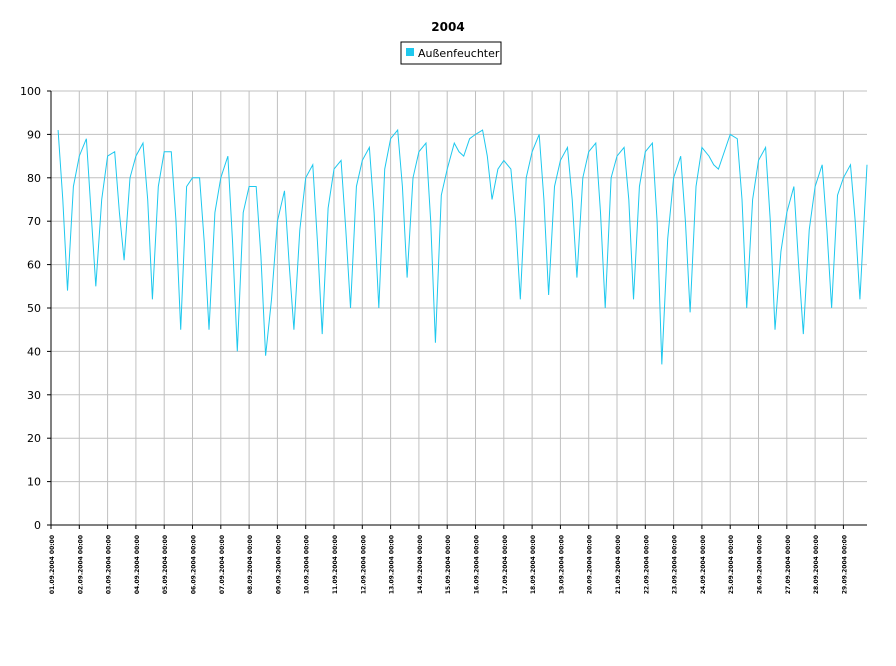 The image size is (896, 666). I want to click on x-tick-label: 26.09.2004 00:00, so click(760, 564).